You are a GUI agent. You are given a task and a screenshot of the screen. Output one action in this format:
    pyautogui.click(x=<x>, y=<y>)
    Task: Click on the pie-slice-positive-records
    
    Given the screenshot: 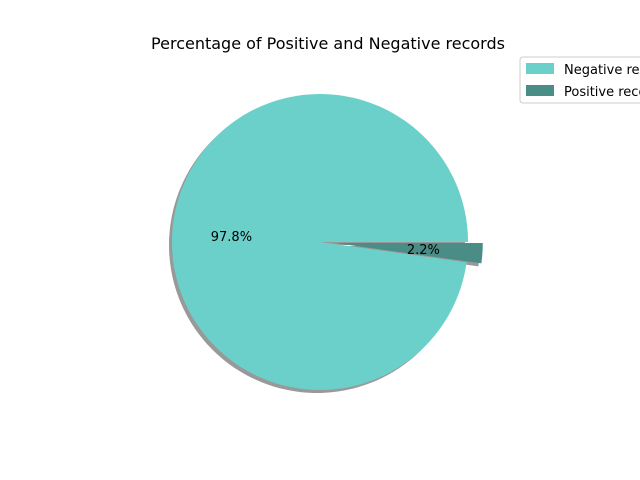 What is the action you would take?
    pyautogui.click(x=408, y=253)
    